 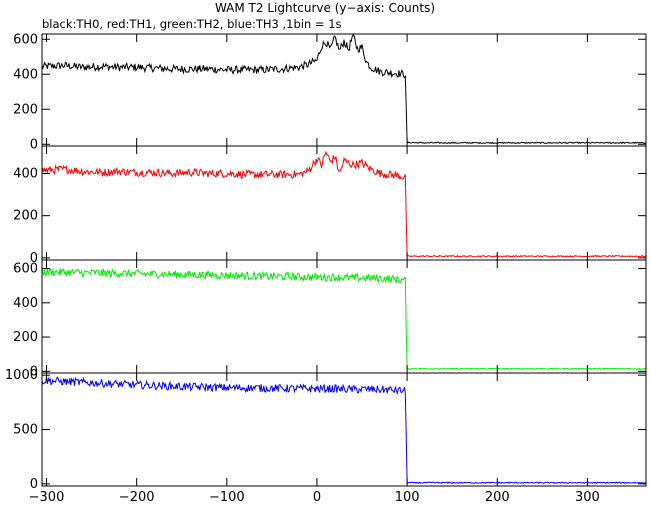 What do you see at coordinates (137, 497) in the screenshot?
I see `x-tick-label: −200` at bounding box center [137, 497].